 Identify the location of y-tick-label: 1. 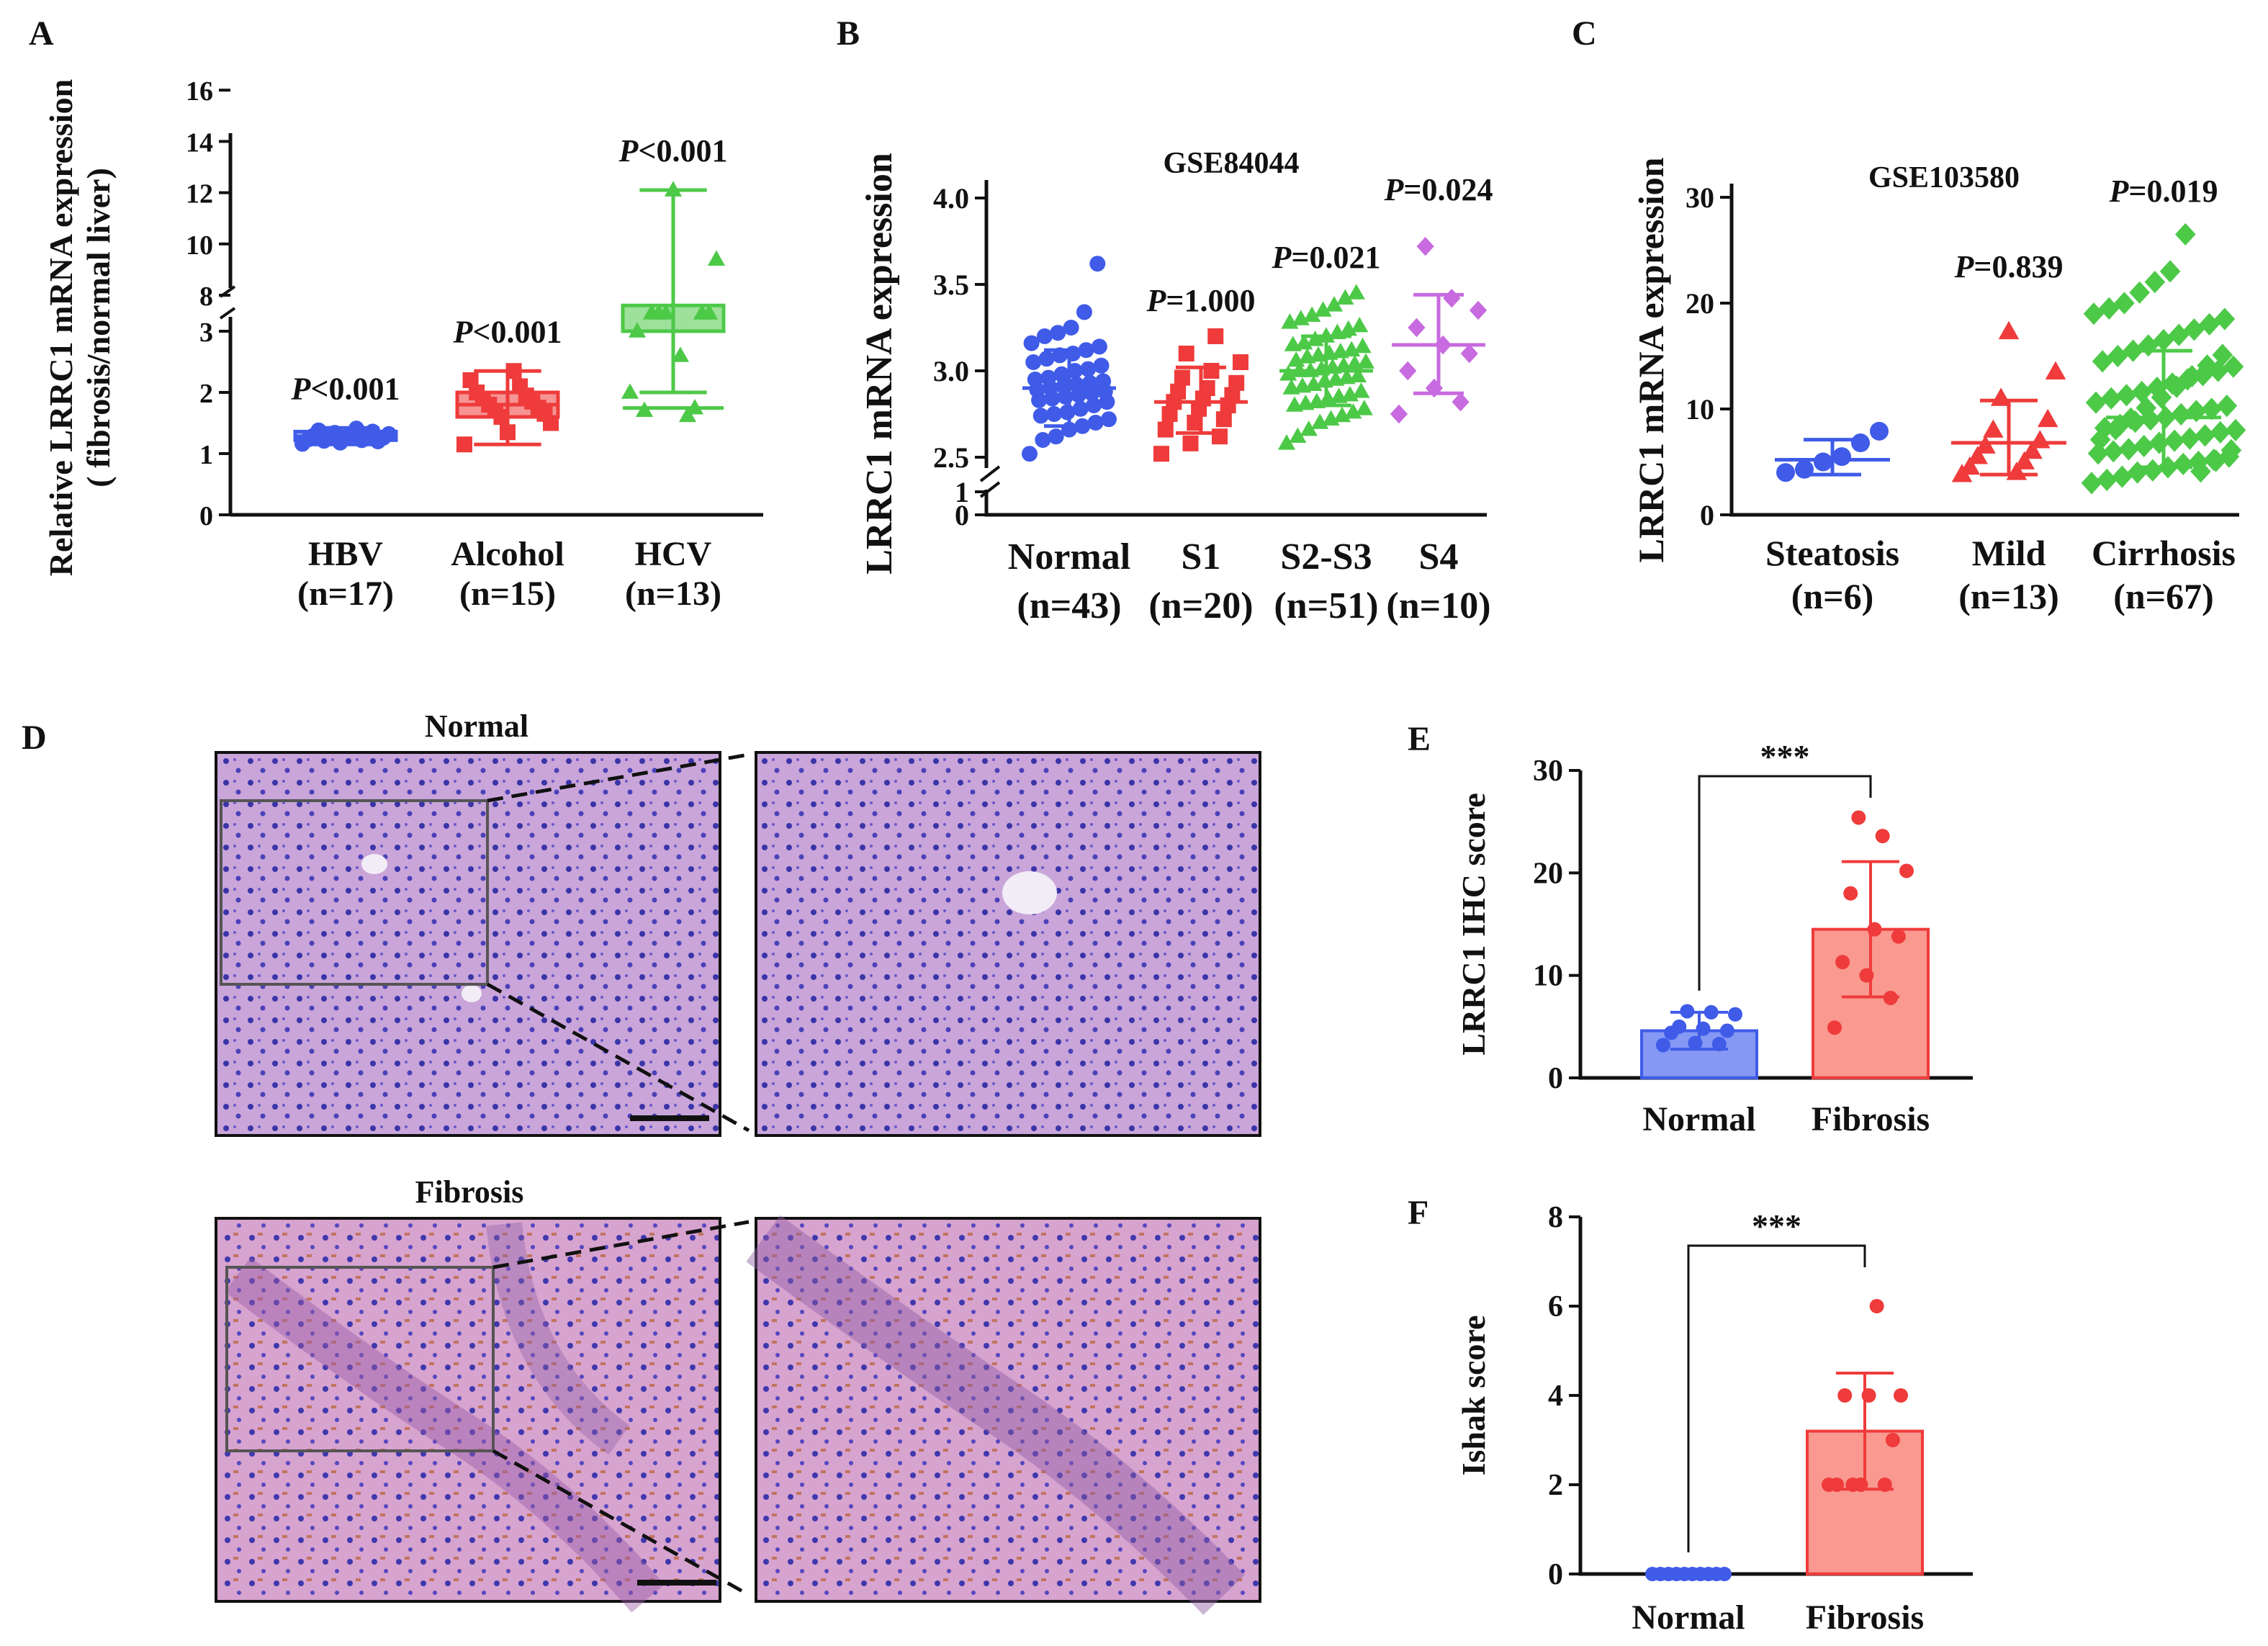
(962, 492).